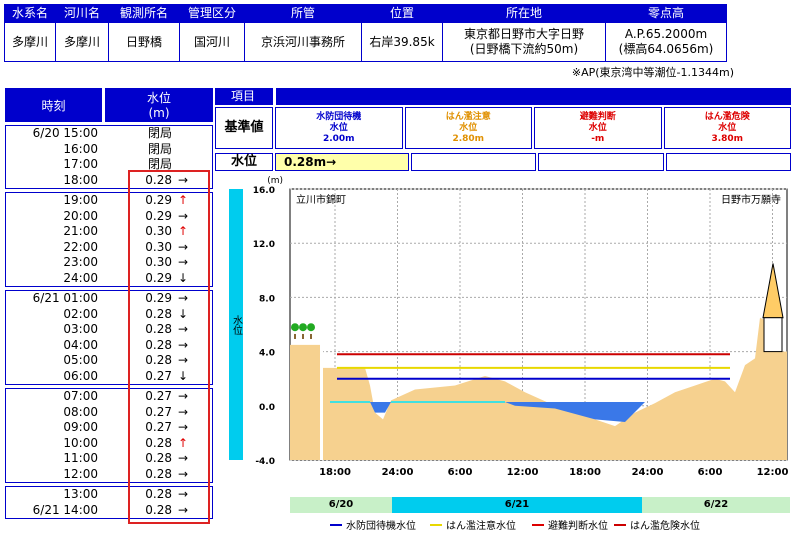 The height and width of the screenshot is (534, 794). I want to click on time-cell: 16:00, so click(80, 148).